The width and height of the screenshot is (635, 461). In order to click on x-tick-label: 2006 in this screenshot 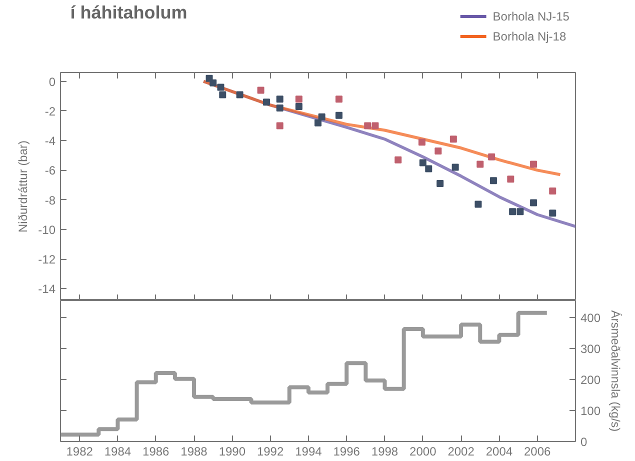, I will do `click(538, 451)`.